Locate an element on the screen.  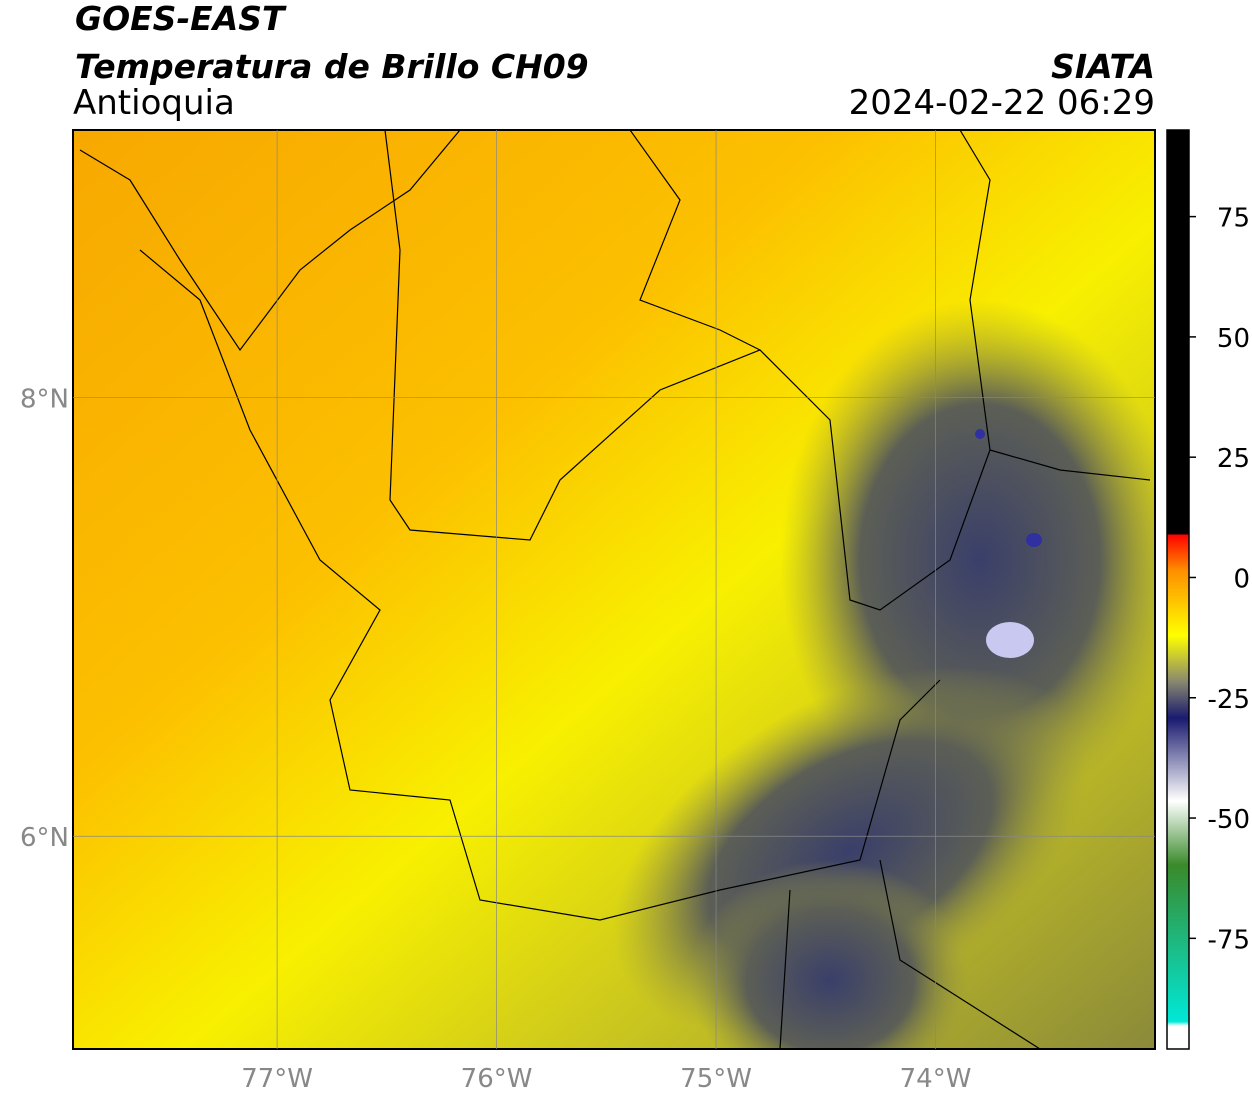
x-tick-label: 77°W is located at coordinates (277, 1079).